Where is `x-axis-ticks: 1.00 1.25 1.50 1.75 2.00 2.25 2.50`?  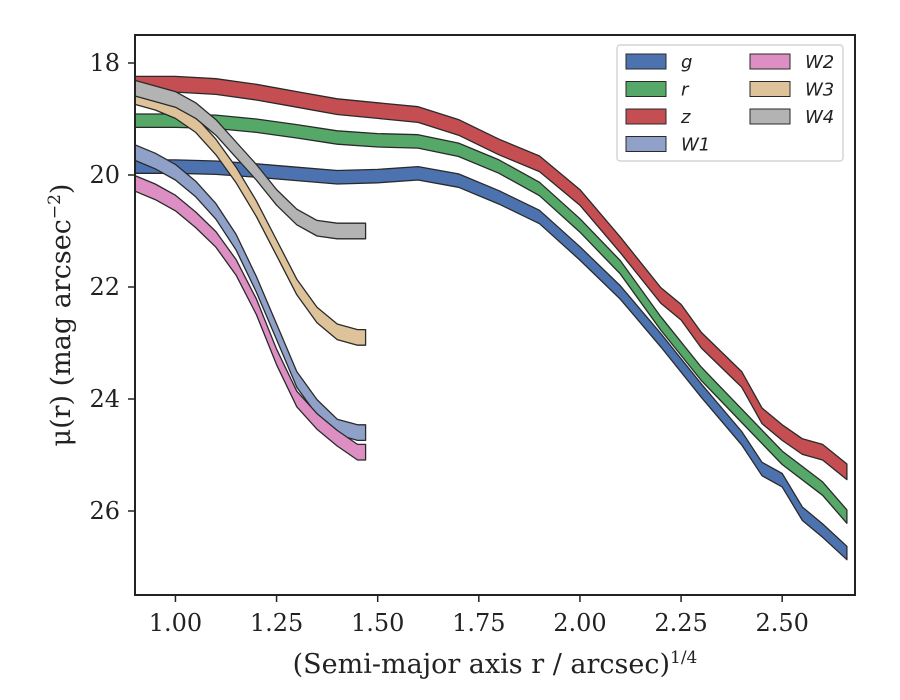
x-axis-ticks: 1.00 1.25 1.50 1.75 2.00 2.25 2.50 is located at coordinates (479, 616).